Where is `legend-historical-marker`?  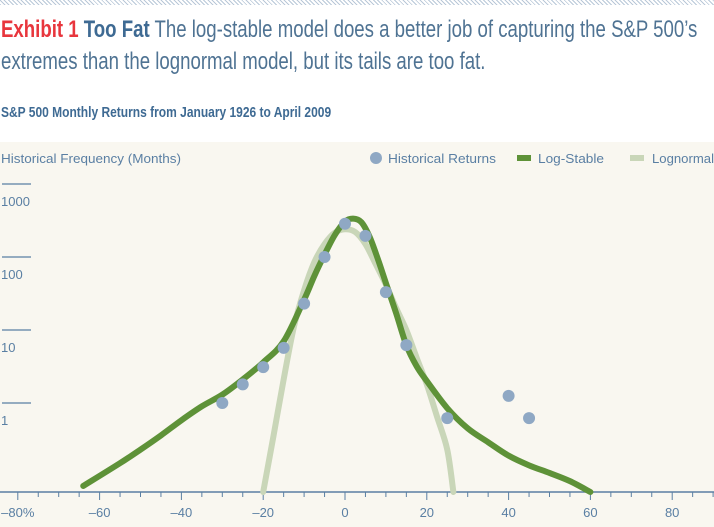
legend-historical-marker is located at coordinates (376, 158).